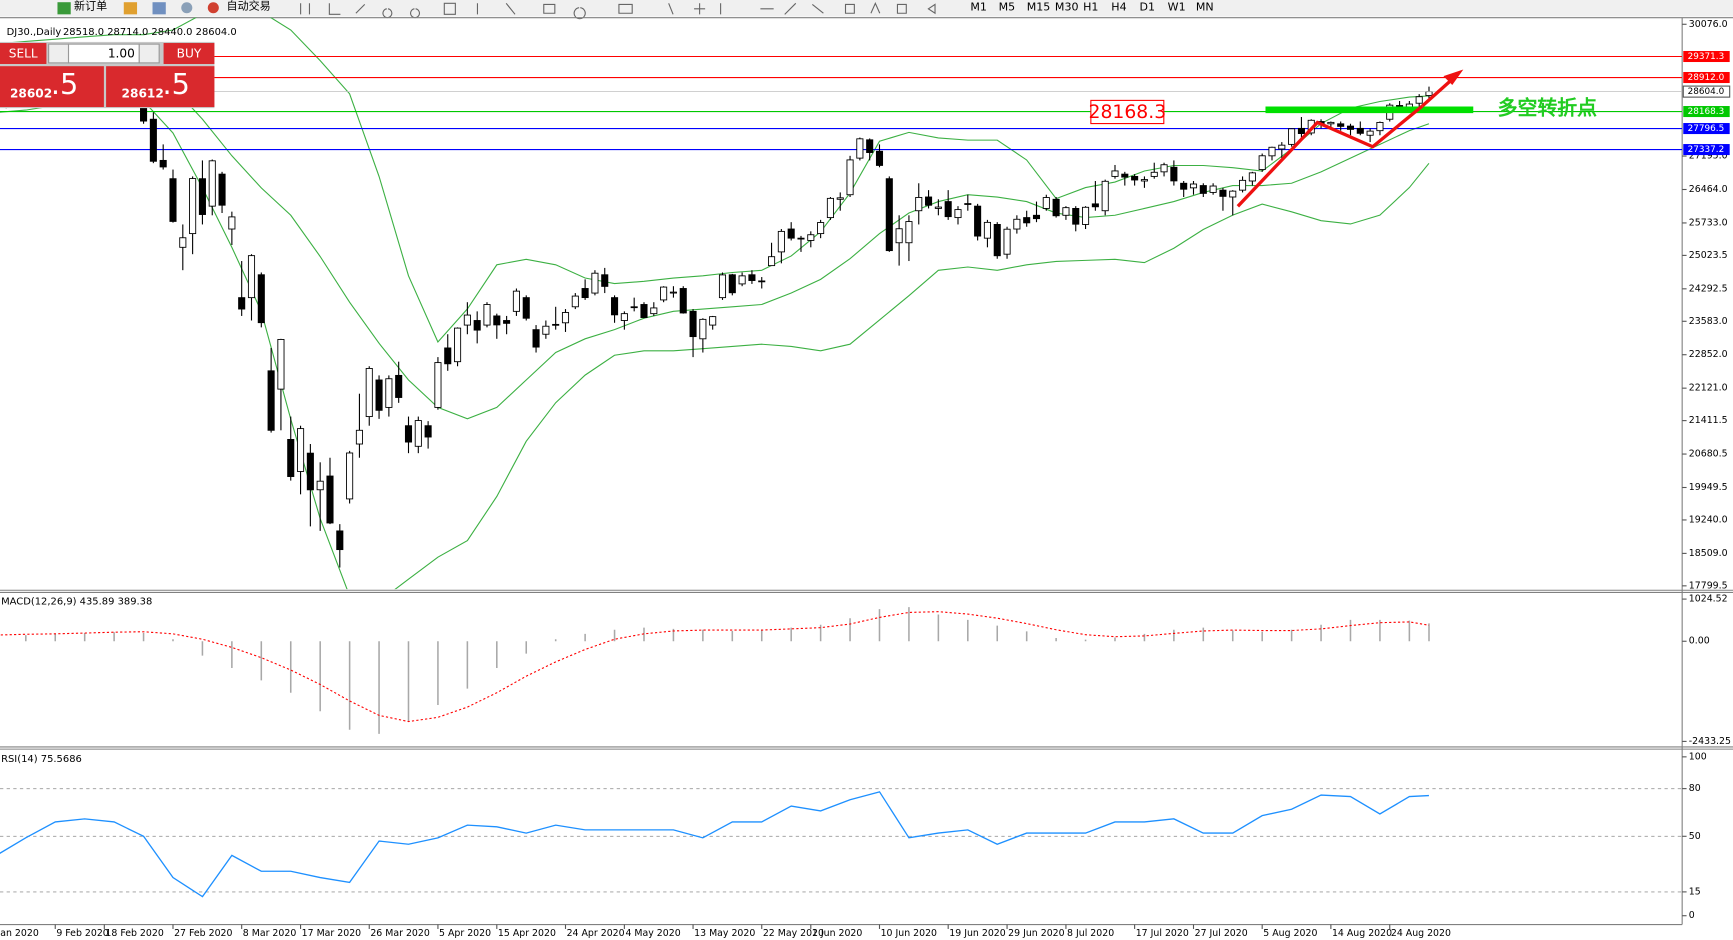 The height and width of the screenshot is (940, 1733). I want to click on buy-pips: .5, so click(175, 84).